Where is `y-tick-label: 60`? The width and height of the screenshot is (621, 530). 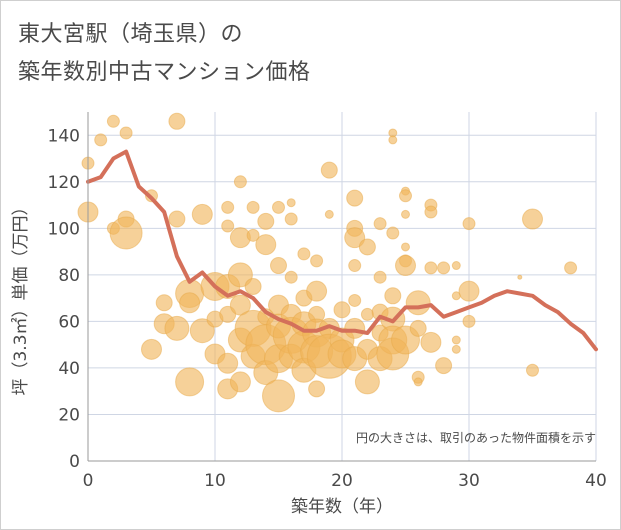
y-tick-label: 60 is located at coordinates (69, 322).